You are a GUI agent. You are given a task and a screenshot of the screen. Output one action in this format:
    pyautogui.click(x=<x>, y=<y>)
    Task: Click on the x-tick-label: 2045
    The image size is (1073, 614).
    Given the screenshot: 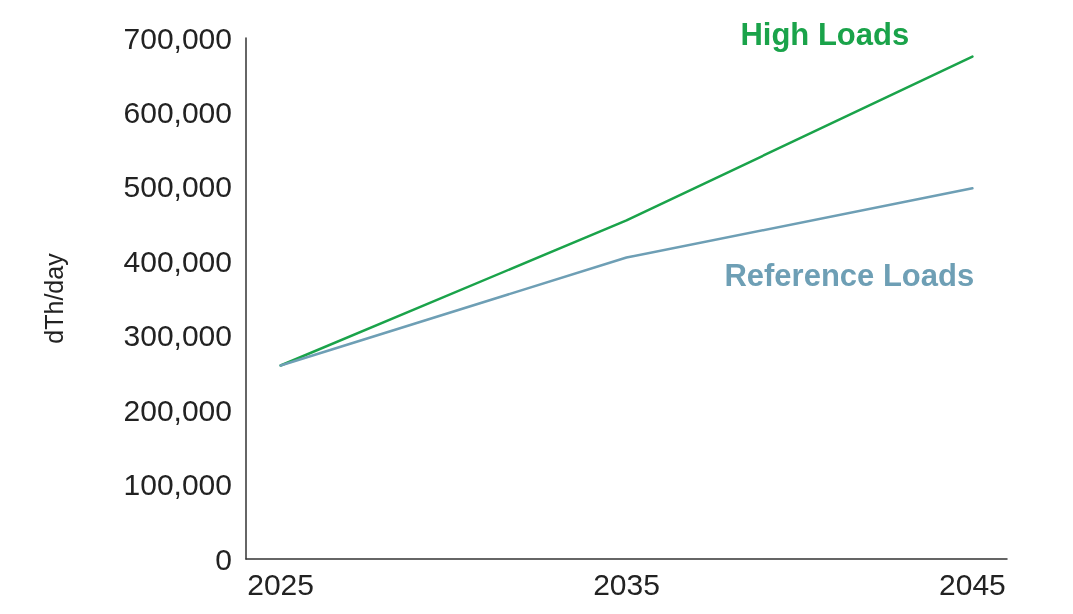 What is the action you would take?
    pyautogui.click(x=972, y=584)
    